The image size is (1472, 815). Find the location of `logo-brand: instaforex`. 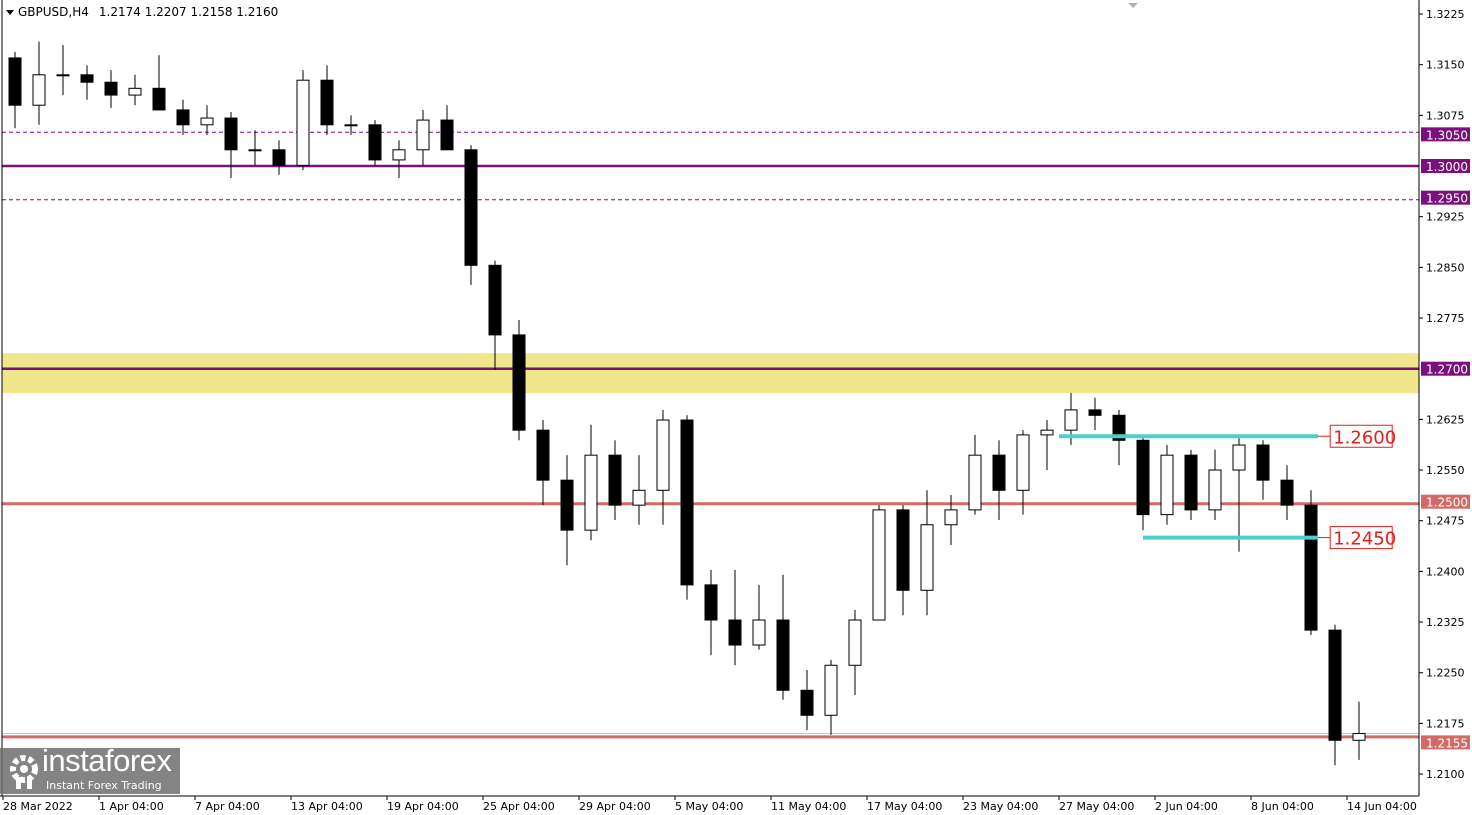

logo-brand: instaforex is located at coordinates (107, 760).